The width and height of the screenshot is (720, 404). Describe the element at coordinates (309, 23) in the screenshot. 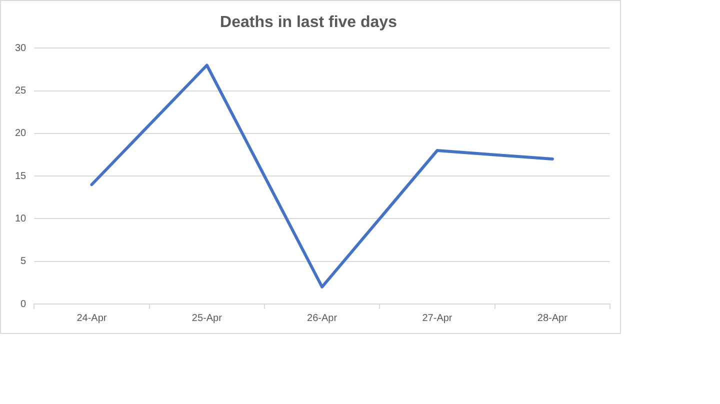

I see `chart-title: Deaths in last five days` at that location.